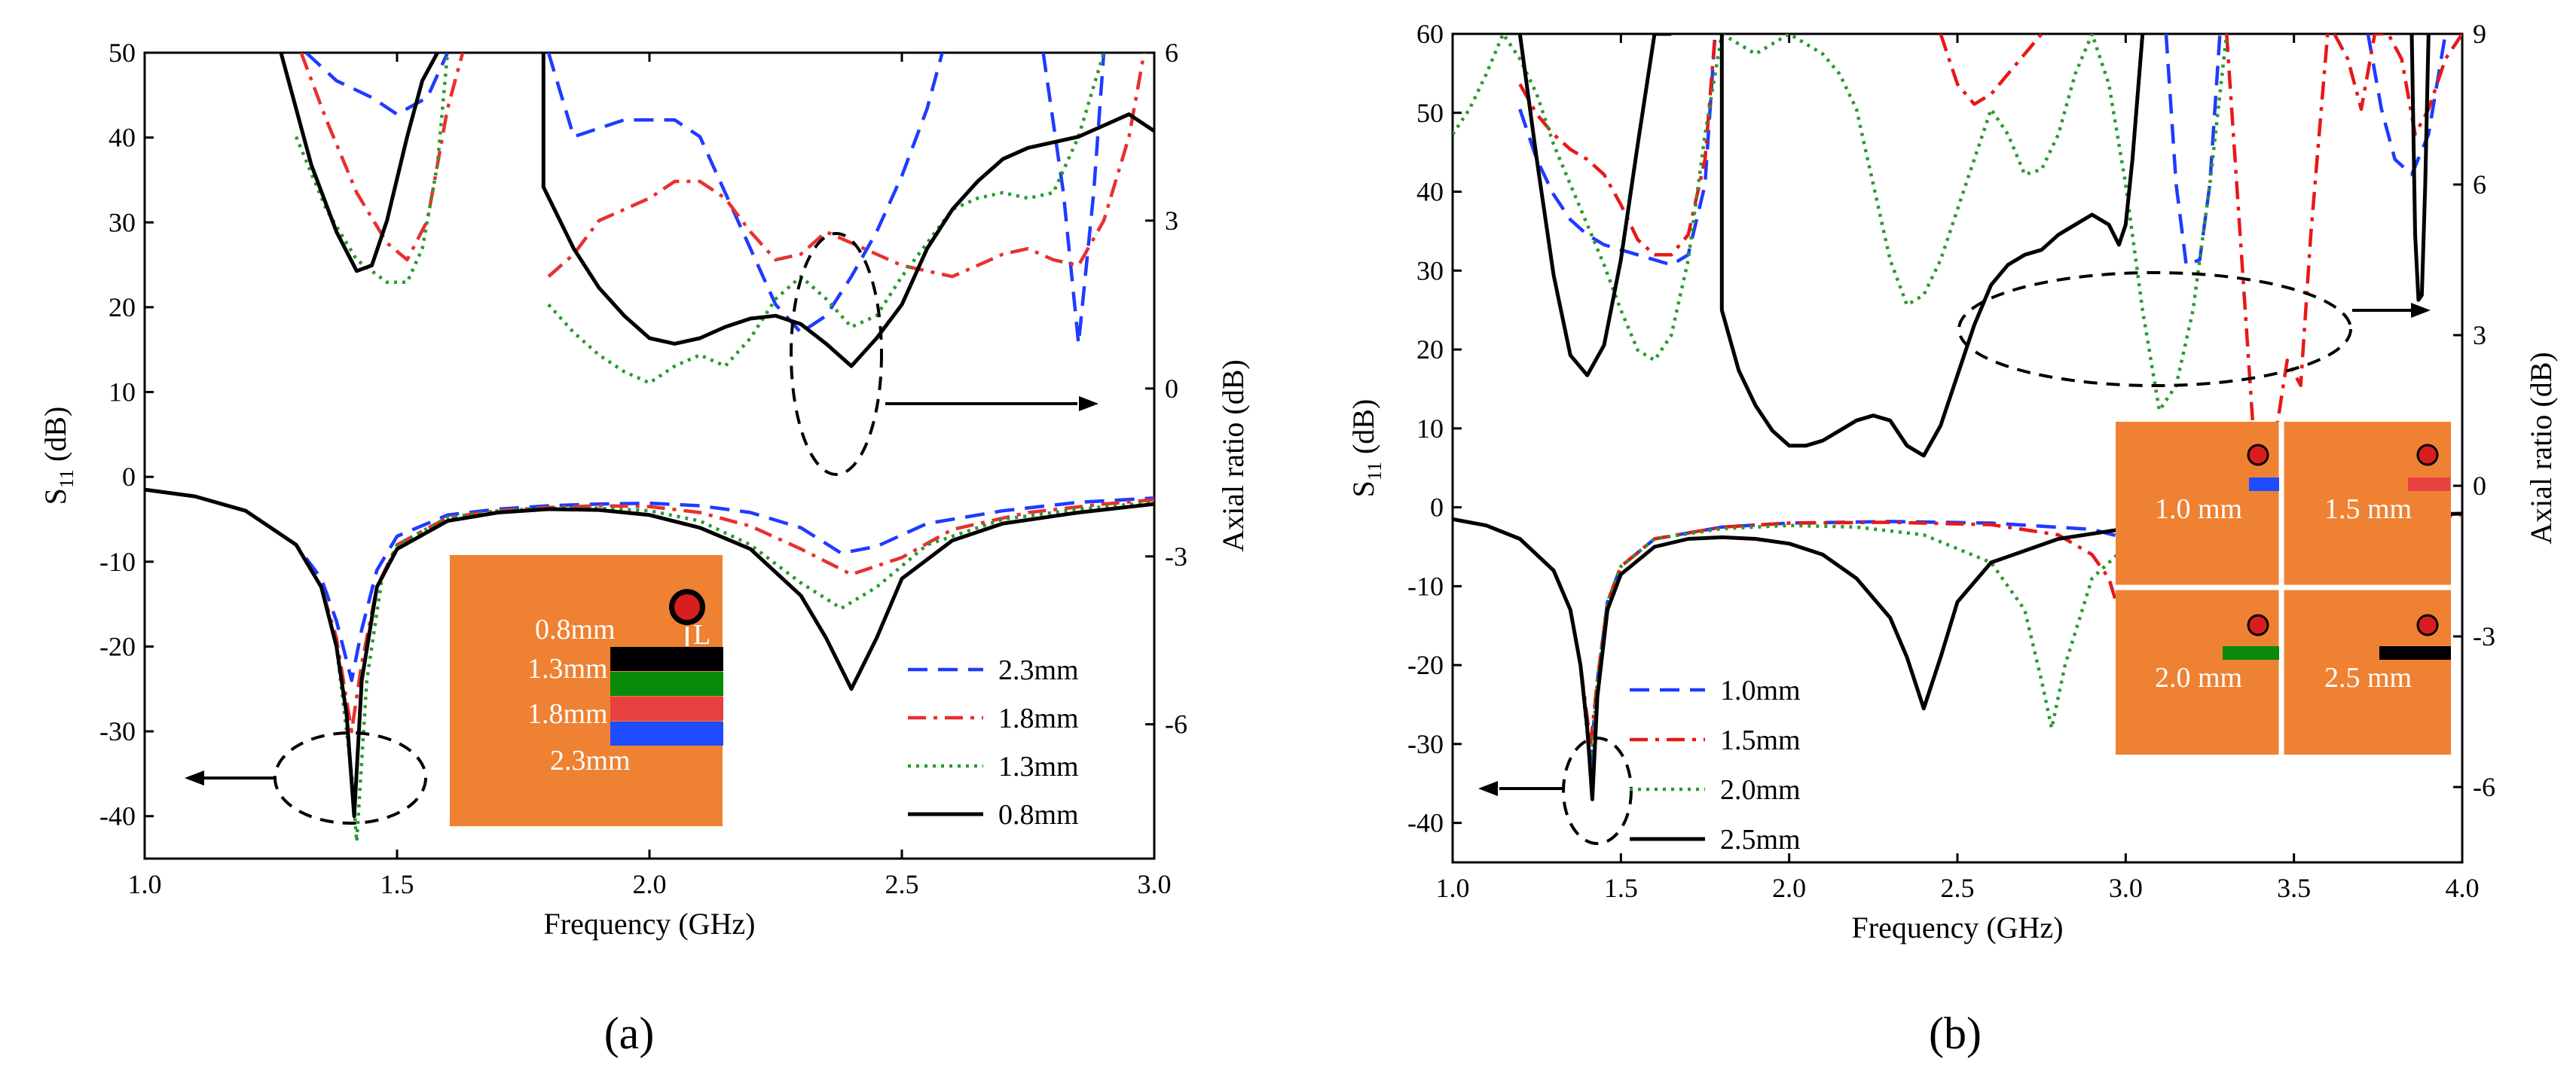  What do you see at coordinates (382, 158) in the screenshot?
I see `ar-curve-18mm-seg0` at bounding box center [382, 158].